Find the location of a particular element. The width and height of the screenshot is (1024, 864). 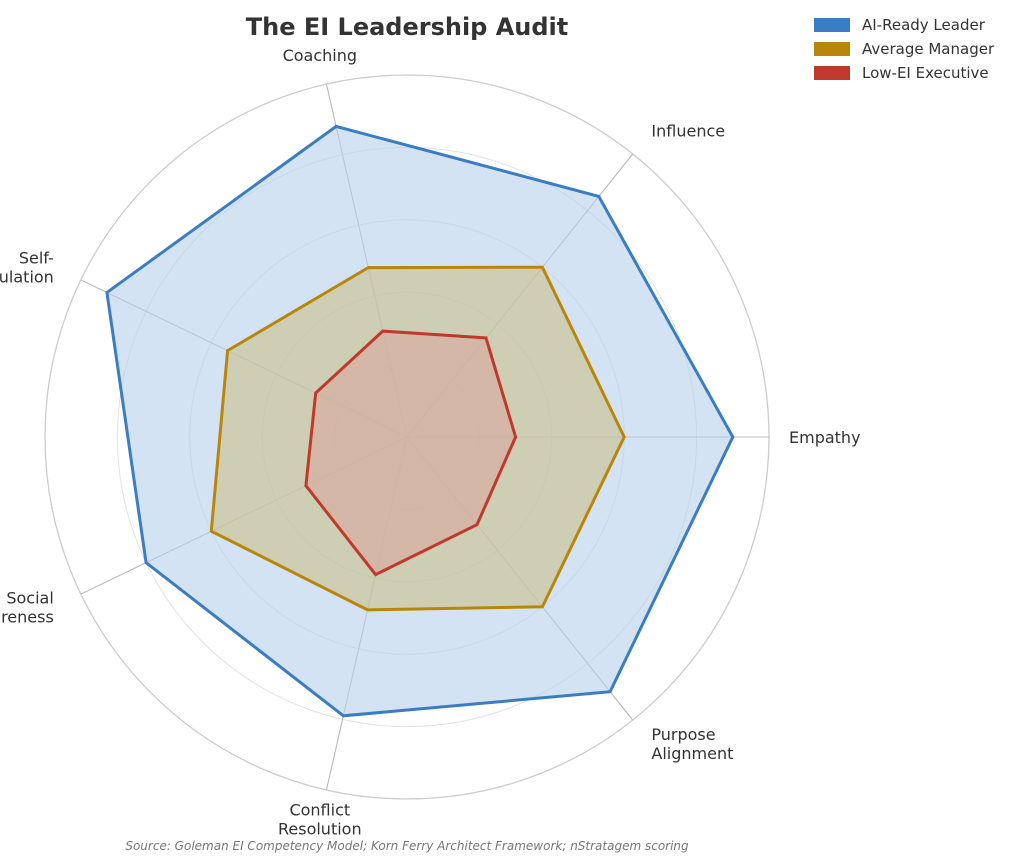

axis-label: Conflict Resolution is located at coordinates (320, 820).